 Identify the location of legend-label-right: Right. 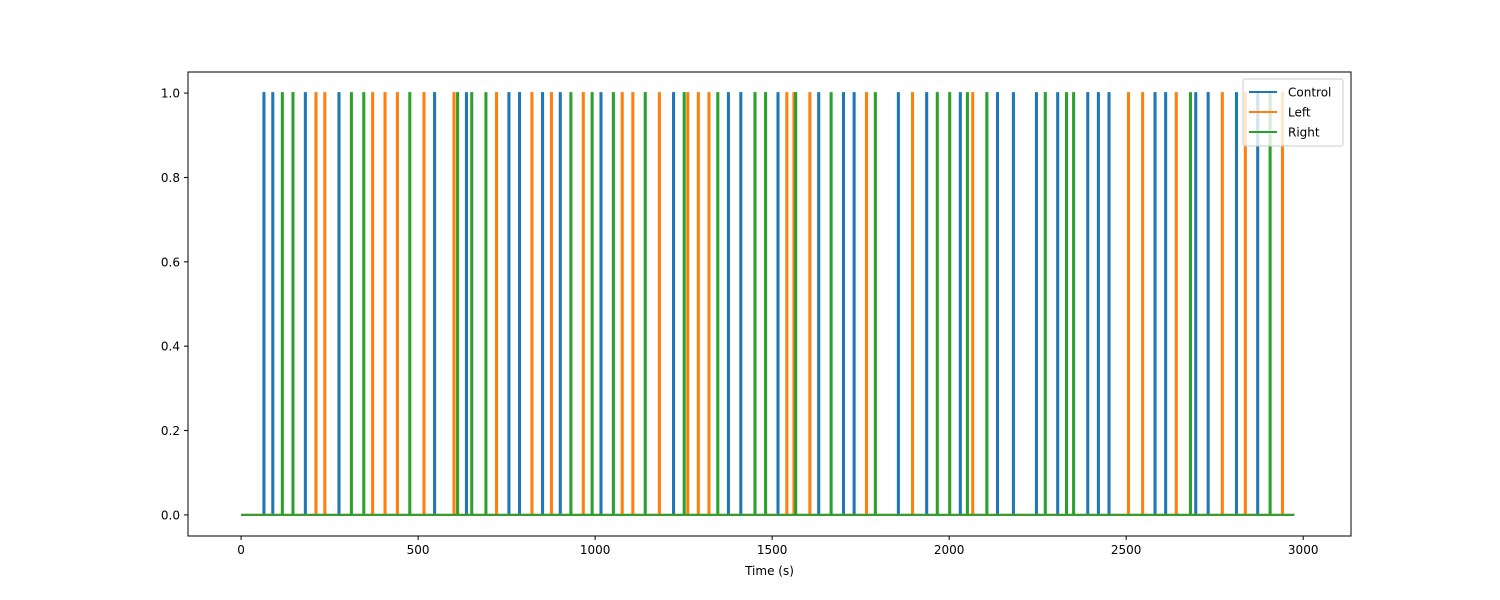
(1304, 133).